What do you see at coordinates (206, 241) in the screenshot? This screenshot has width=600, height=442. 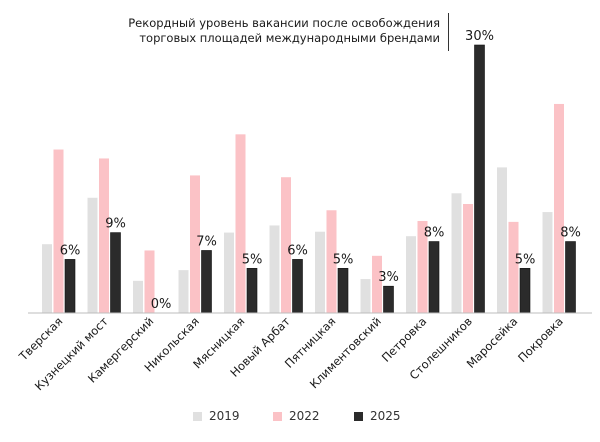 I see `value-label-2025-4: 7%` at bounding box center [206, 241].